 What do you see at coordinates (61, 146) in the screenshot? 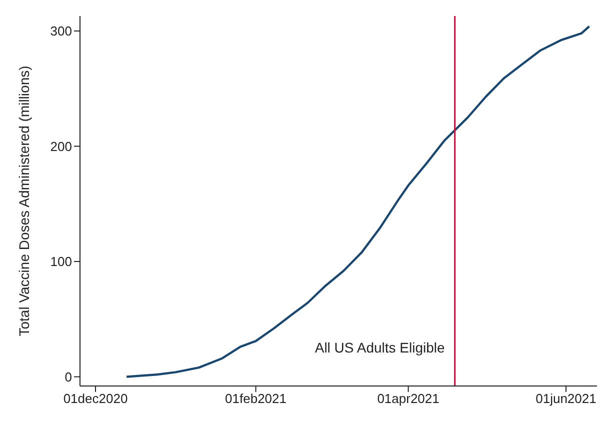
I see `y-tick-label: 200` at bounding box center [61, 146].